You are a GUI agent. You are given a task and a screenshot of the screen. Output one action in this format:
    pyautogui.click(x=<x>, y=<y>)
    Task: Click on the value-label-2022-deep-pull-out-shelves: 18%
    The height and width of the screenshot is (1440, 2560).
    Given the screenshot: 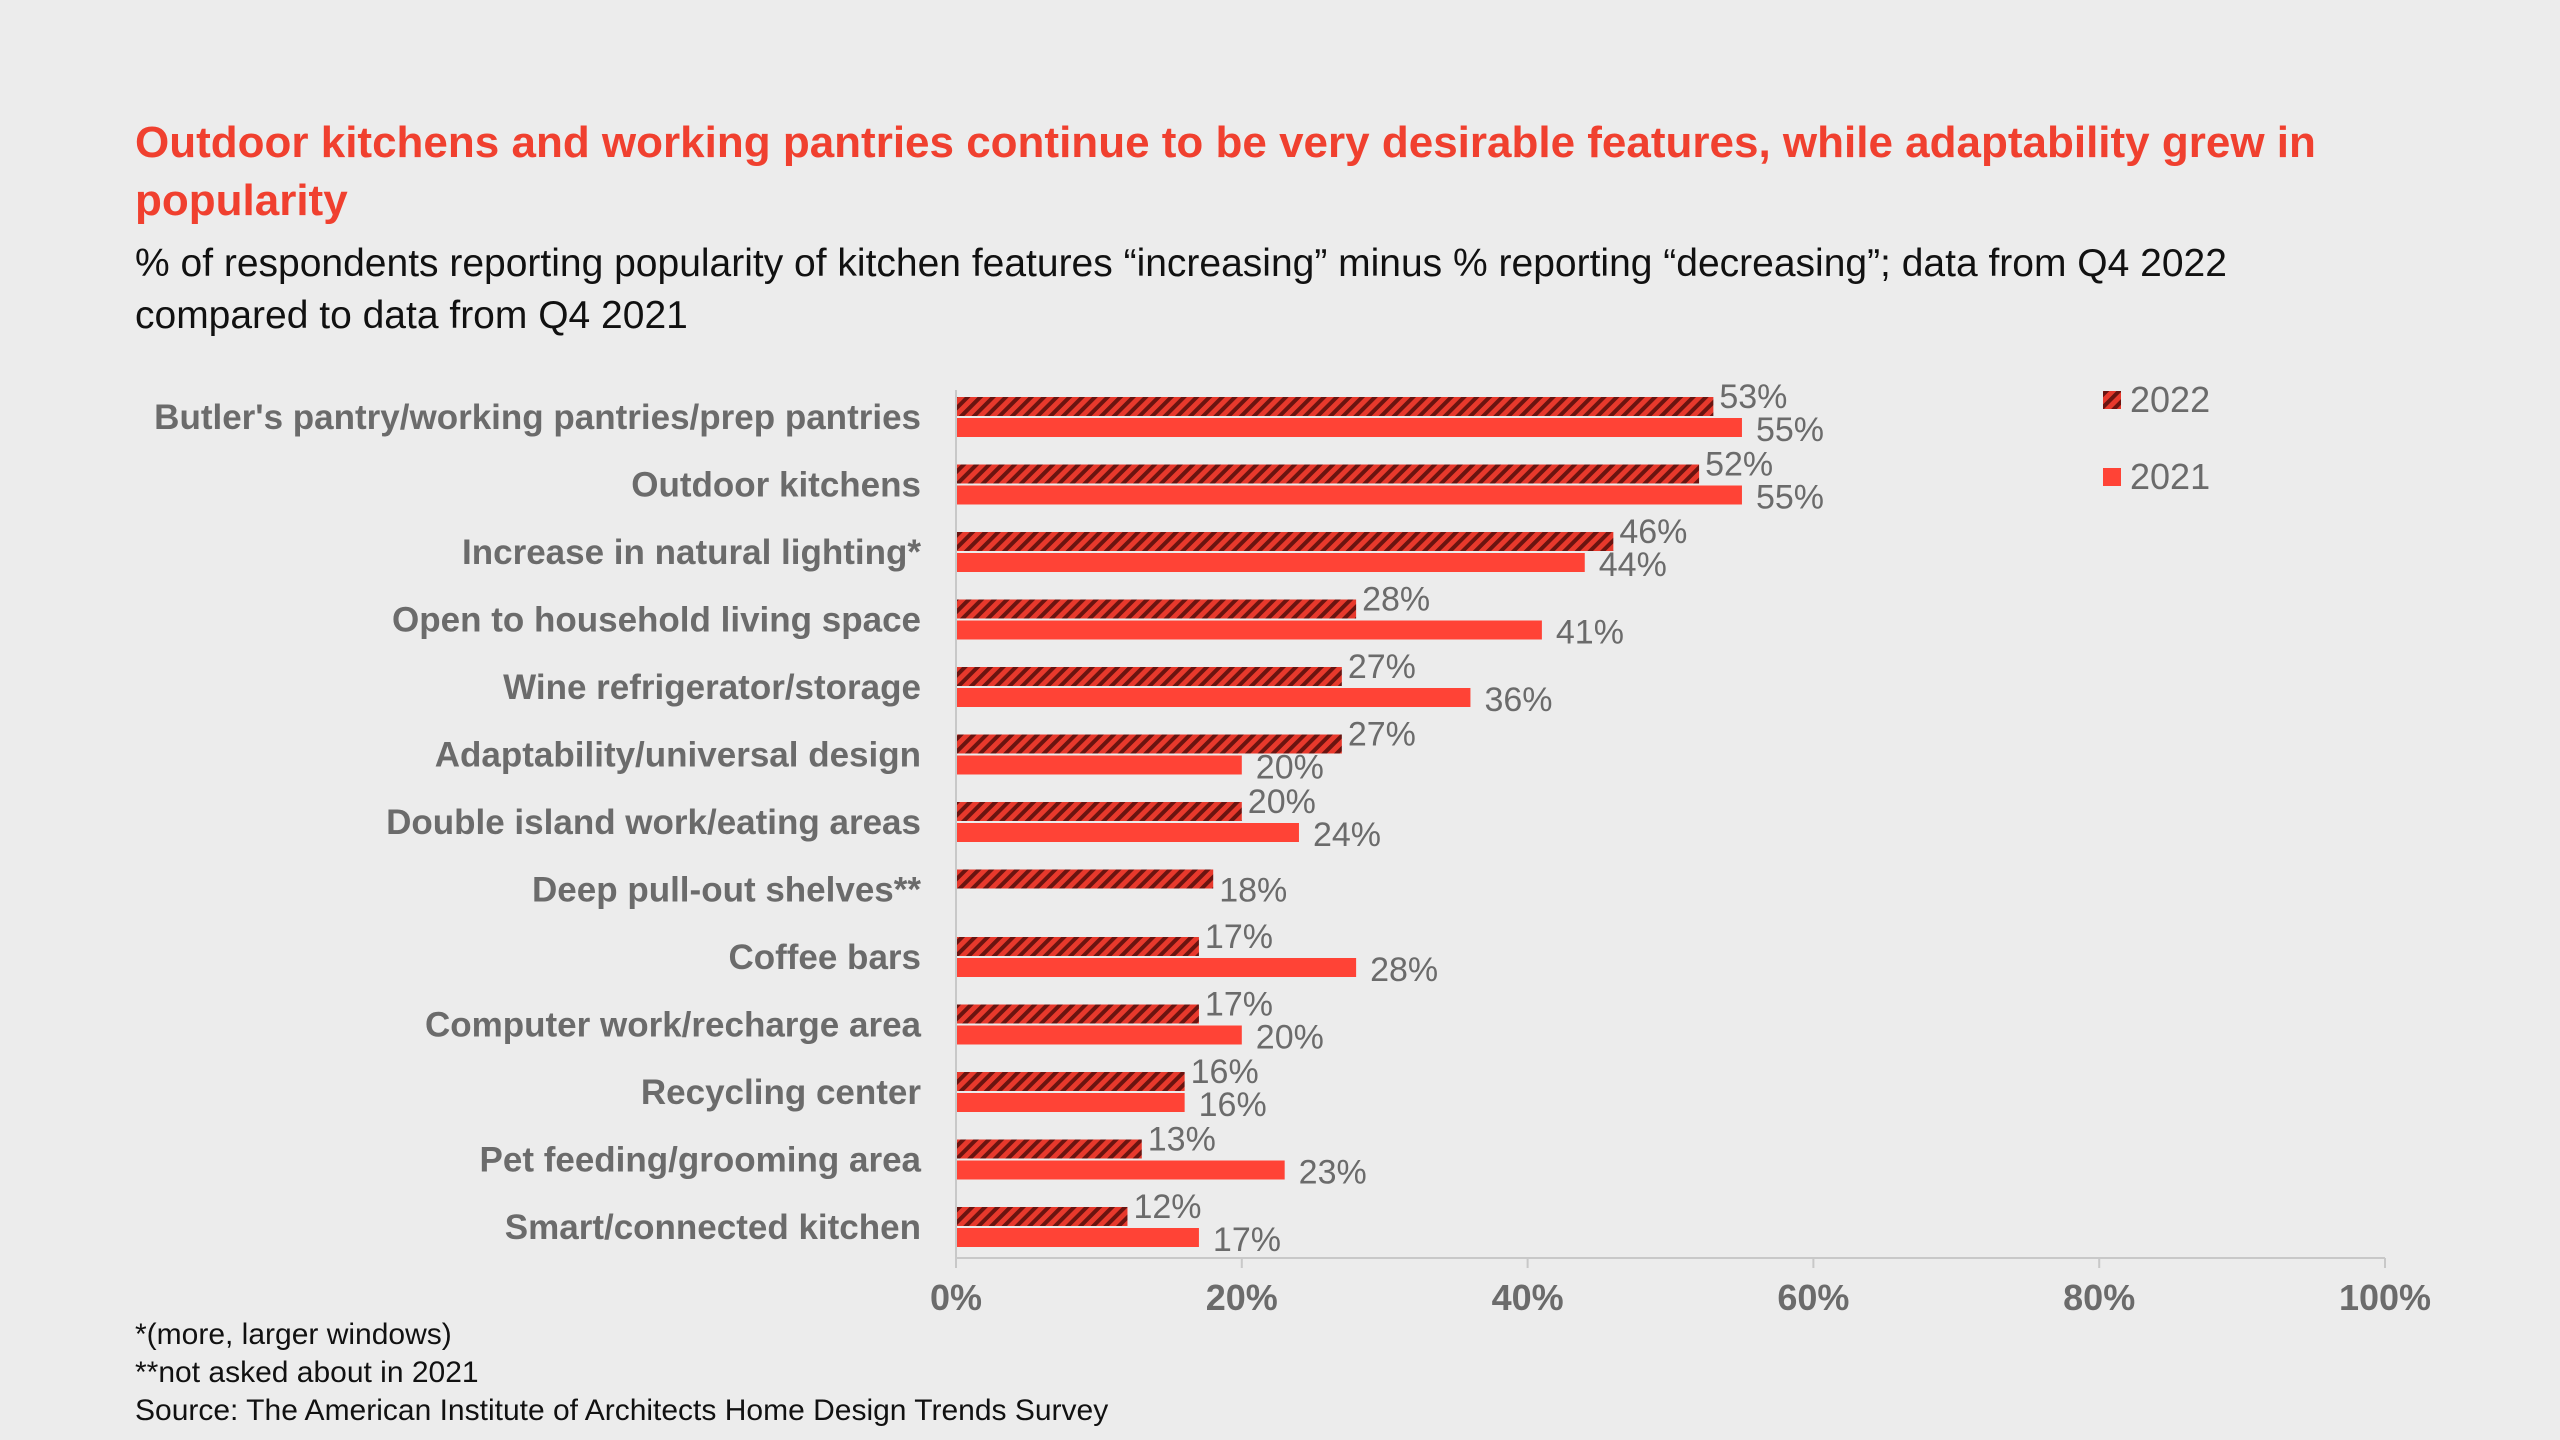 What is the action you would take?
    pyautogui.click(x=1253, y=891)
    